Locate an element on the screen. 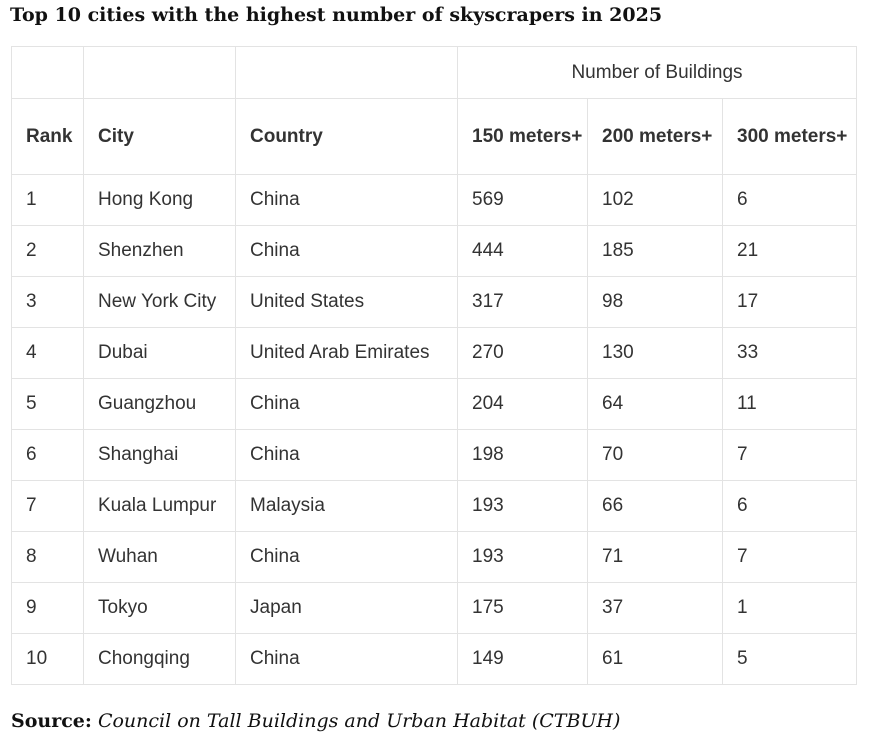 This screenshot has width=886, height=750. b200-cell: 64 is located at coordinates (655, 404).